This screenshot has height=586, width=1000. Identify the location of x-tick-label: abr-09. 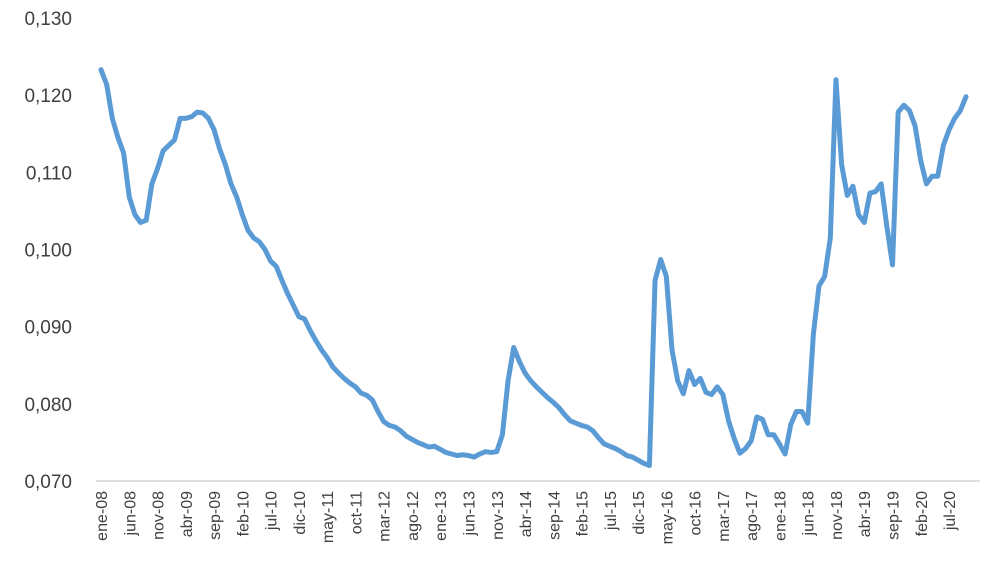
(187, 514).